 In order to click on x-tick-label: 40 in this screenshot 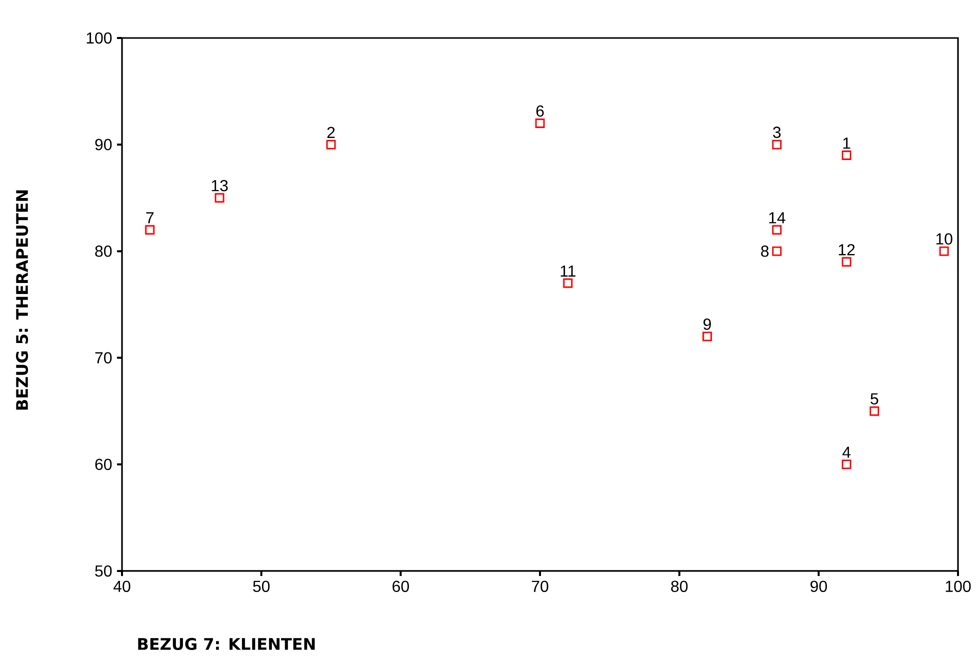, I will do `click(121, 586)`.